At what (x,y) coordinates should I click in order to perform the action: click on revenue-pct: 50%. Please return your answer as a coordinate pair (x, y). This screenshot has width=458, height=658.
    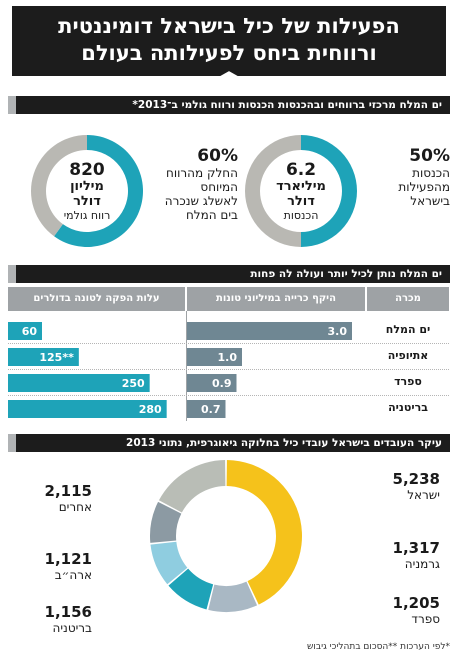
    Looking at the image, I should click on (429, 156).